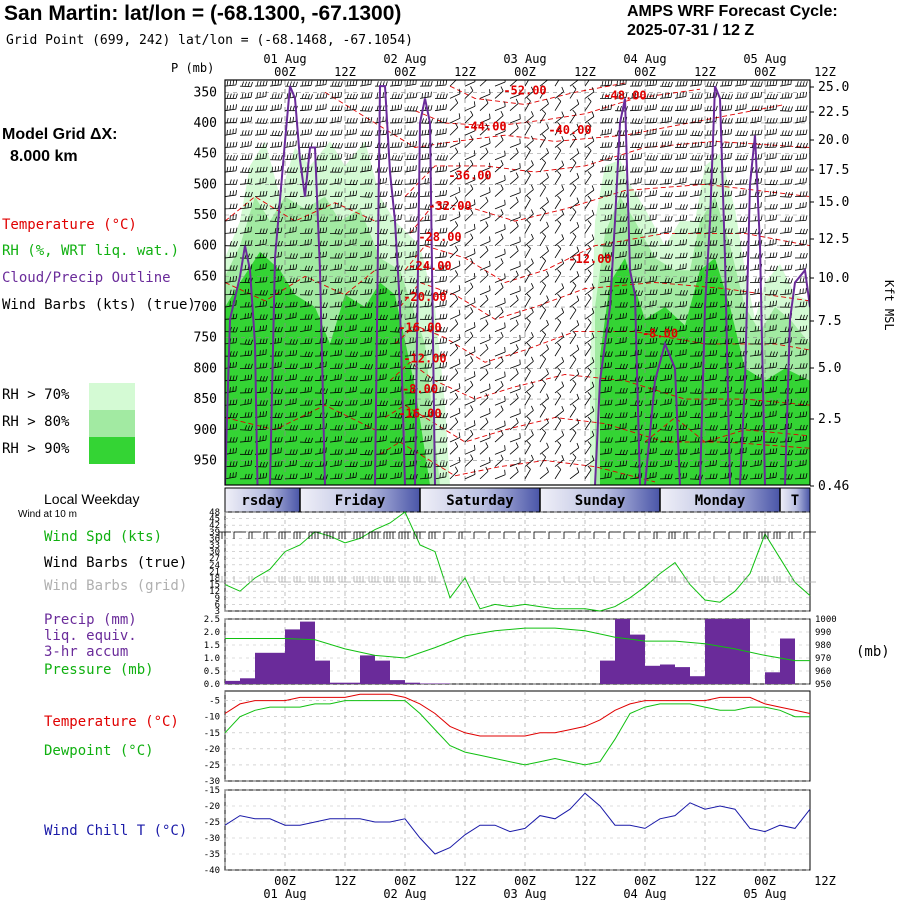 Image resolution: width=900 pixels, height=900 pixels. What do you see at coordinates (873, 652) in the screenshot?
I see `pressure-unit-label: (mb)` at bounding box center [873, 652].